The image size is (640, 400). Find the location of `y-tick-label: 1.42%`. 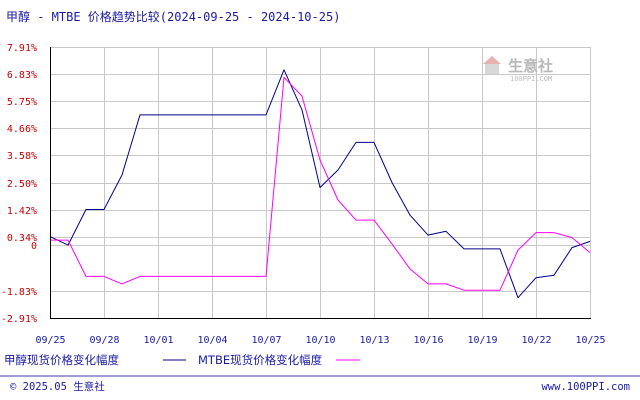

y-tick-label: 1.42% is located at coordinates (22, 211).